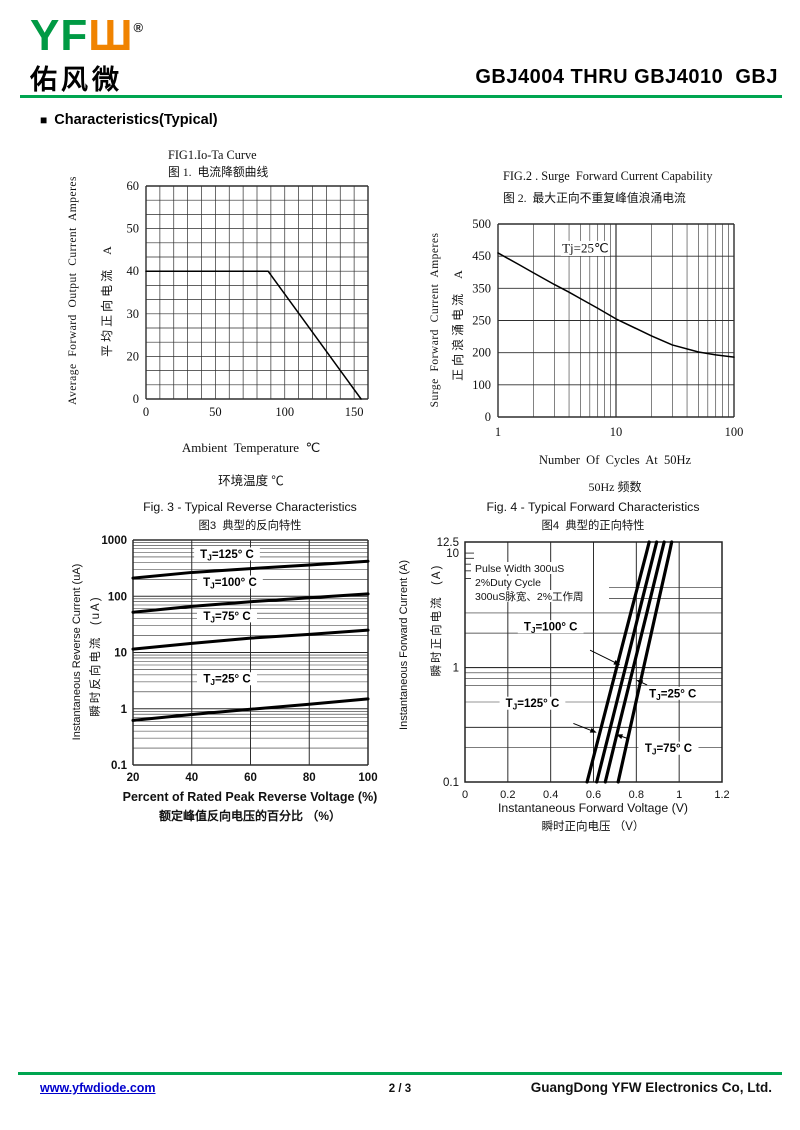 The height and width of the screenshot is (1130, 800). I want to click on svg-text: 1000, so click(114, 541).